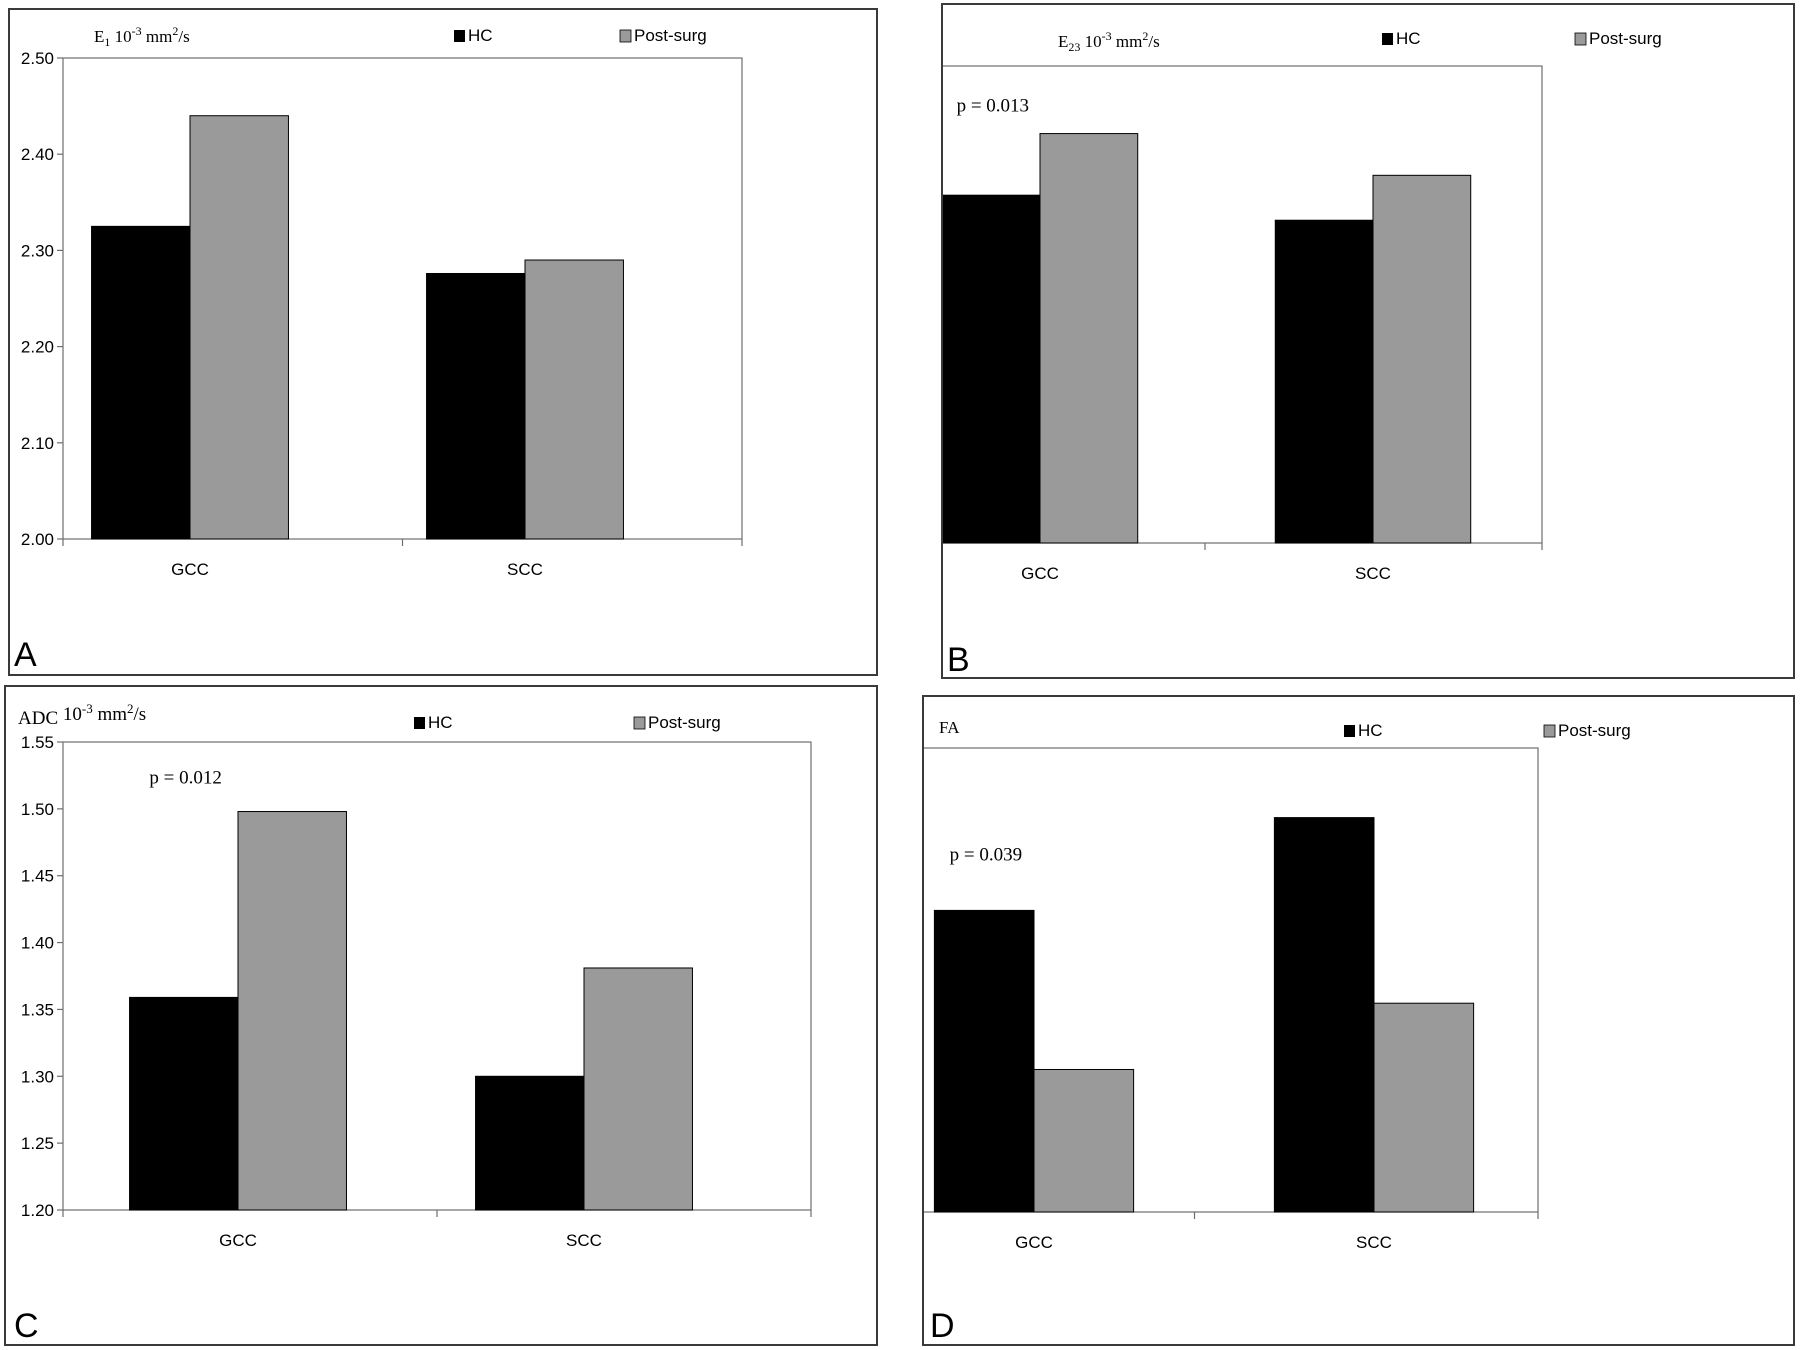  What do you see at coordinates (37, 250) in the screenshot?
I see `y-tick-label: 2.30` at bounding box center [37, 250].